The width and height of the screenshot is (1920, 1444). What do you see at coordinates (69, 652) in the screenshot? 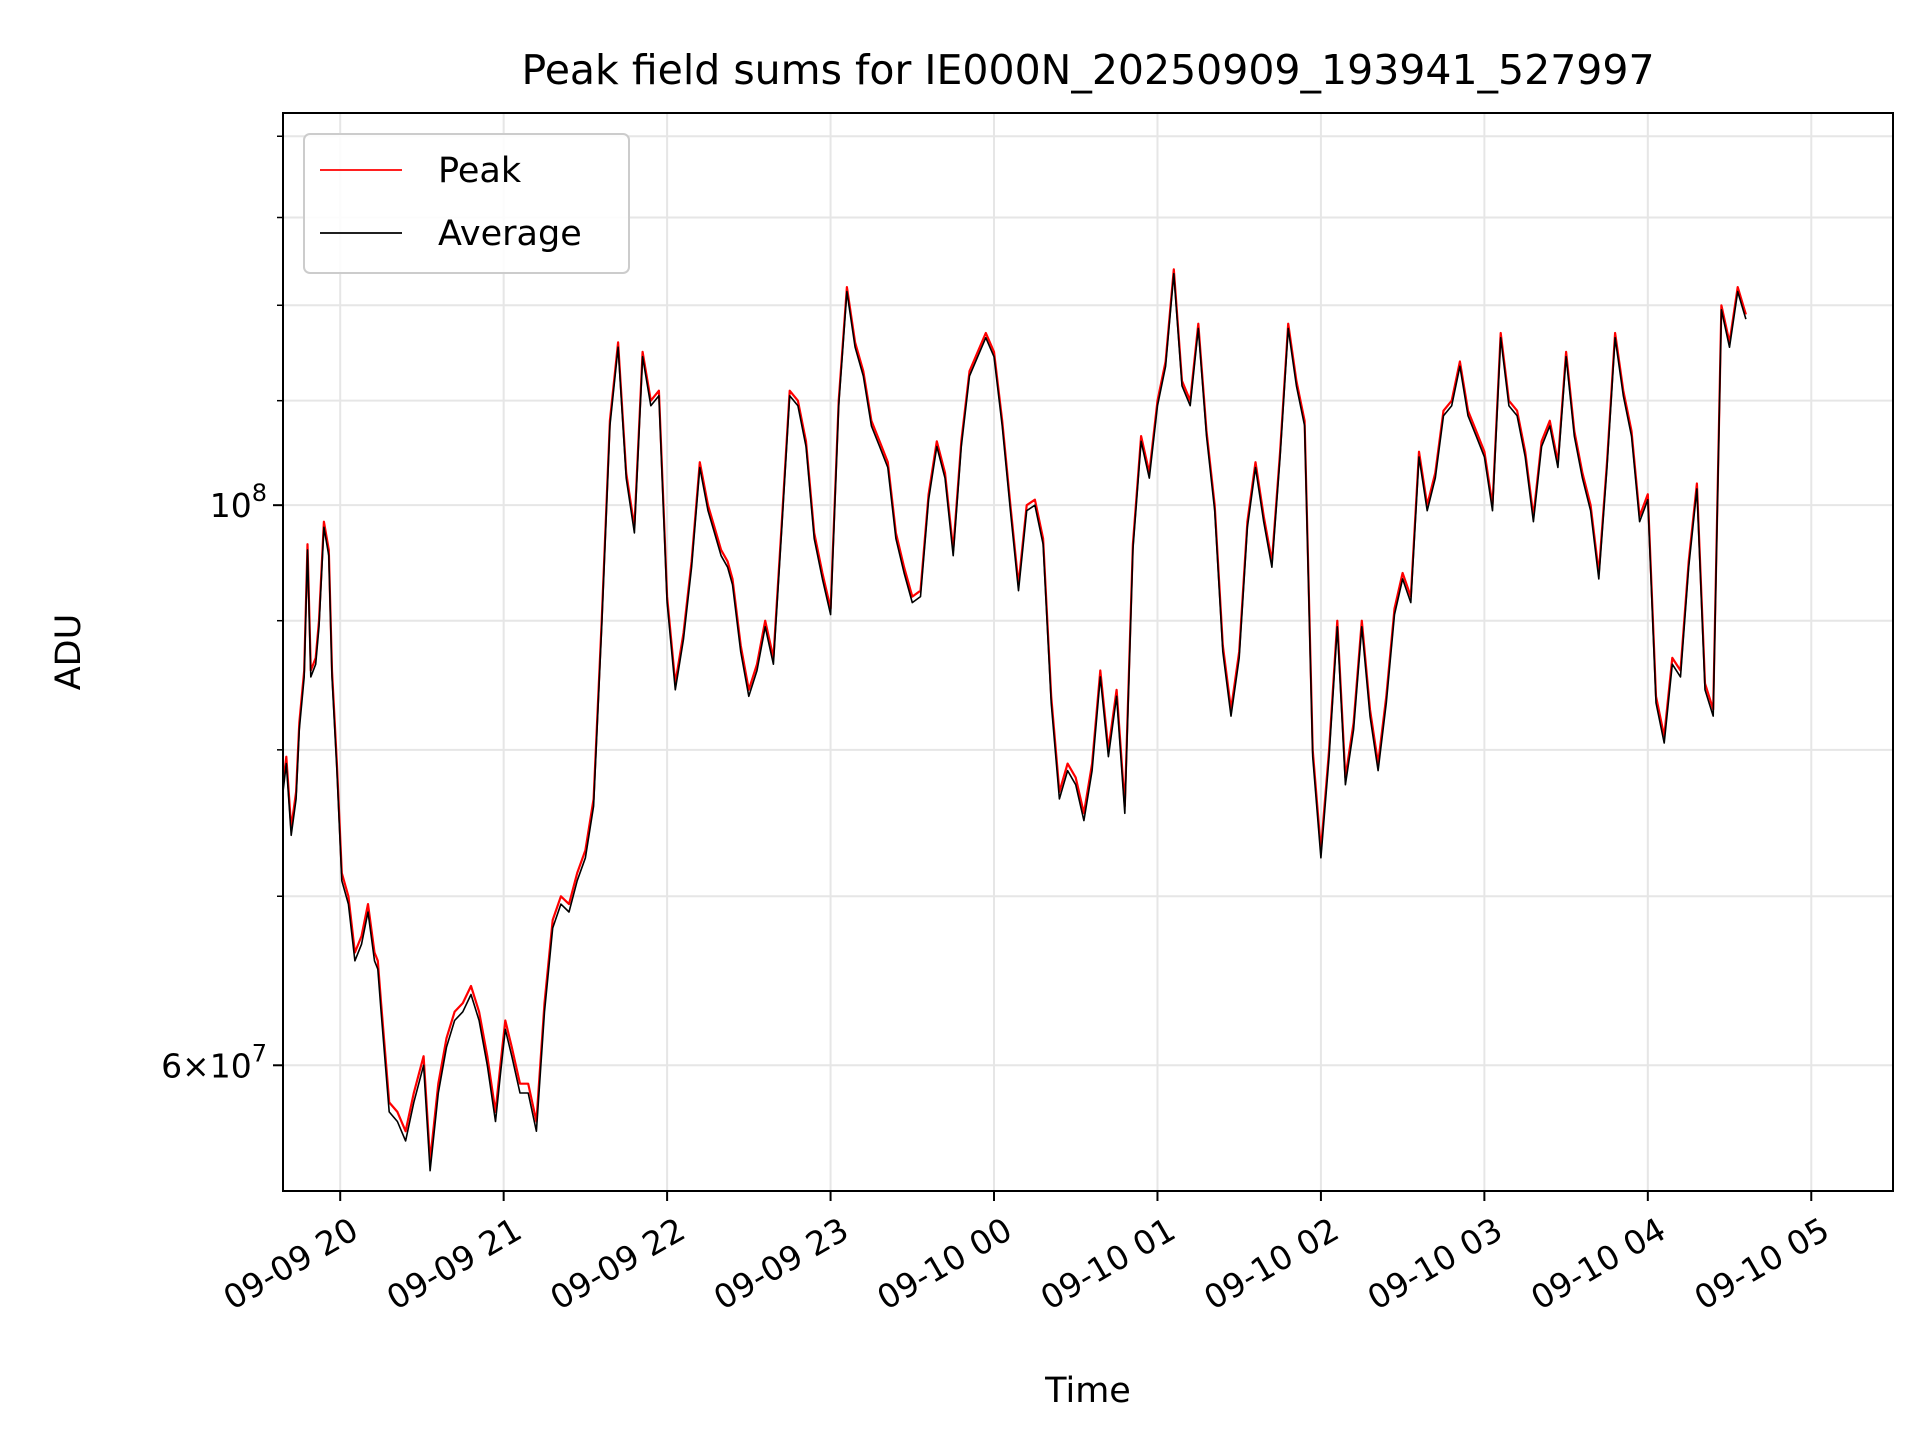
I see `y-axis-label: ADU` at bounding box center [69, 652].